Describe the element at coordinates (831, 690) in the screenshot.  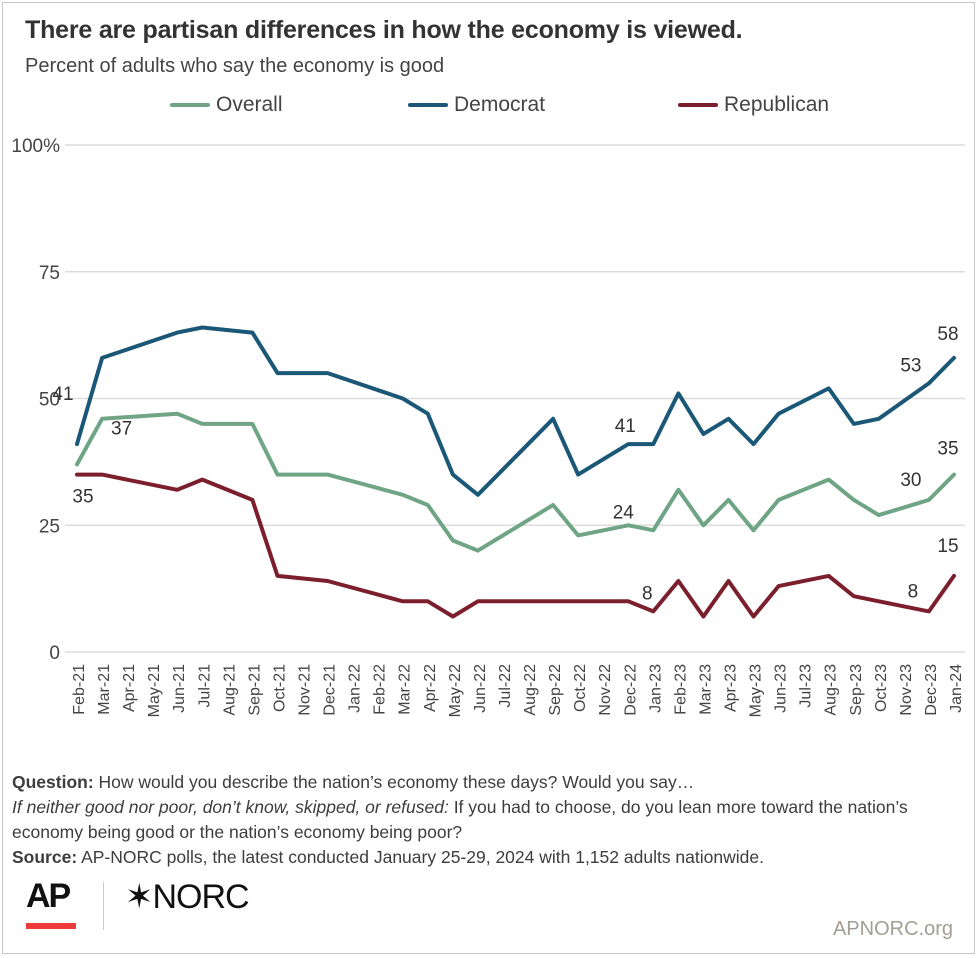
I see `x-tick-label: Aug-23` at that location.